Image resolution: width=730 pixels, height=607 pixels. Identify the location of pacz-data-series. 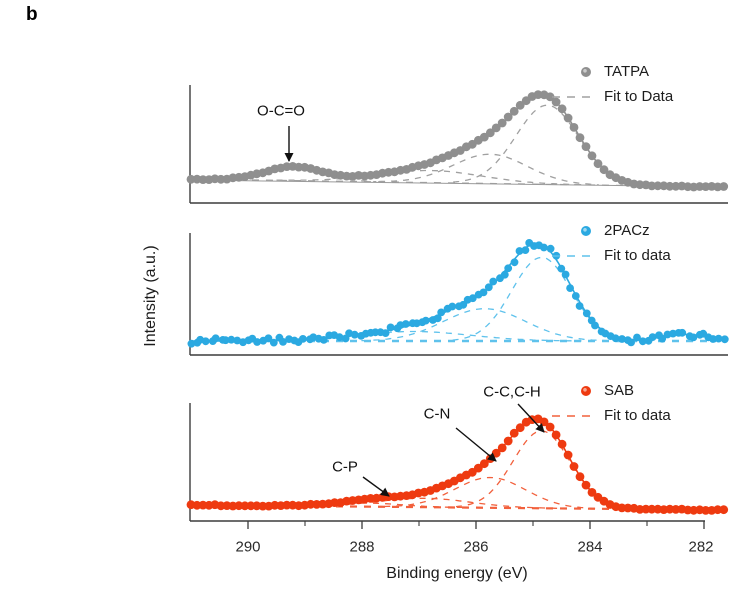
(458, 293).